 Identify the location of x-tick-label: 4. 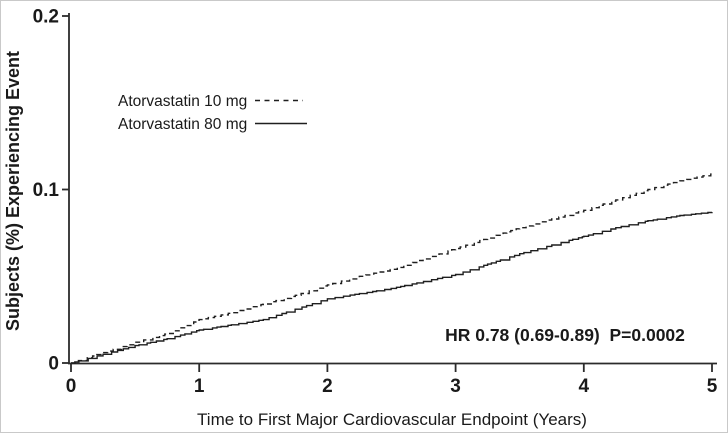
(584, 386).